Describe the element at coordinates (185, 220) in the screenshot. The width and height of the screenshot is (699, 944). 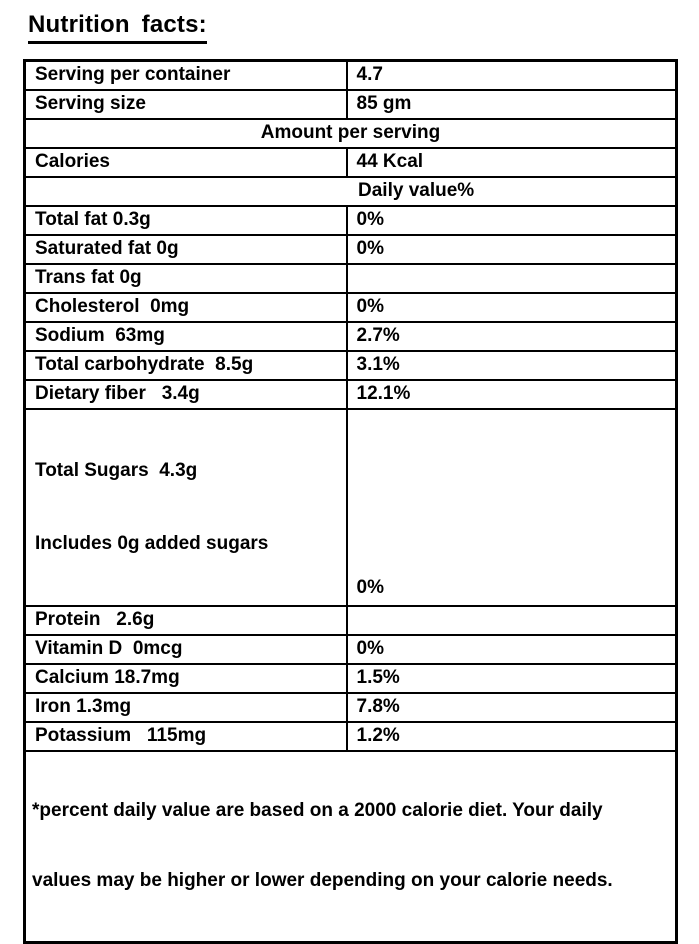
I see `nutrient-label: Total fat 0.3g` at that location.